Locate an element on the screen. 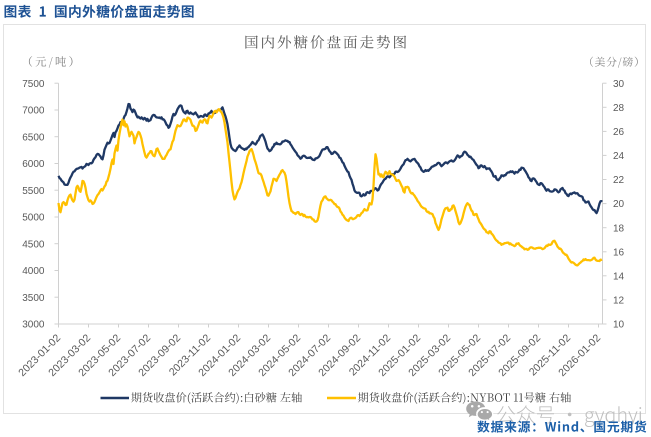  svg-text: 4500 is located at coordinates (33, 244).